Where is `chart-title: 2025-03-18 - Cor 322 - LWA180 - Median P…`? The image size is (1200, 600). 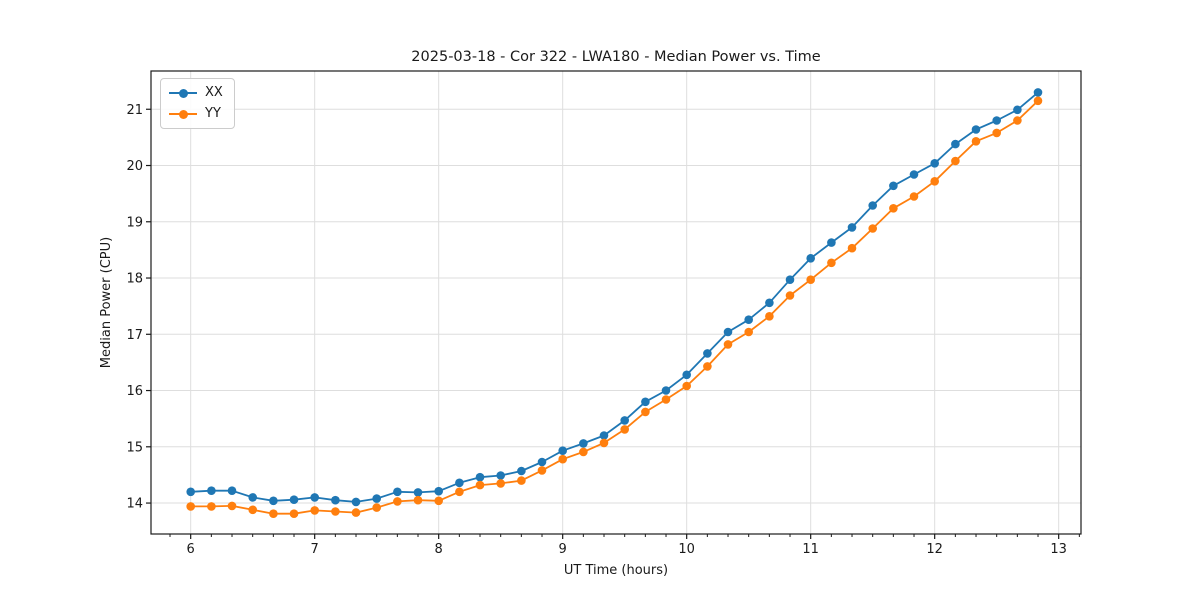 chart-title: 2025-03-18 - Cor 322 - LWA180 - Median P… is located at coordinates (615, 57).